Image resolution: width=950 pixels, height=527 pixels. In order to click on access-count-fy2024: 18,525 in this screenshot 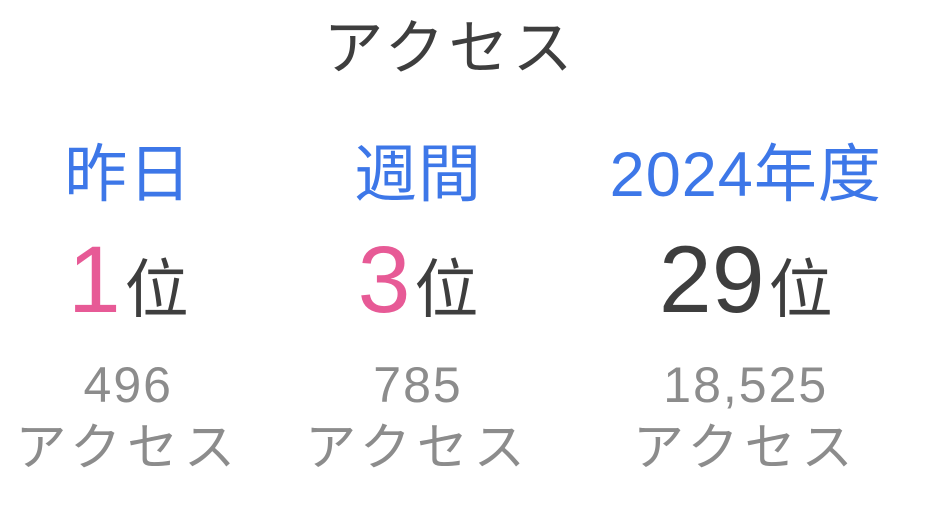, I will do `click(746, 384)`.